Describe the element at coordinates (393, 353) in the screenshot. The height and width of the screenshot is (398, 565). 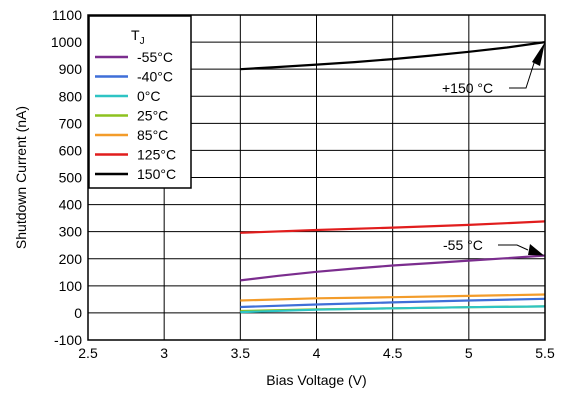
I see `x-tick-label: 4.5` at that location.